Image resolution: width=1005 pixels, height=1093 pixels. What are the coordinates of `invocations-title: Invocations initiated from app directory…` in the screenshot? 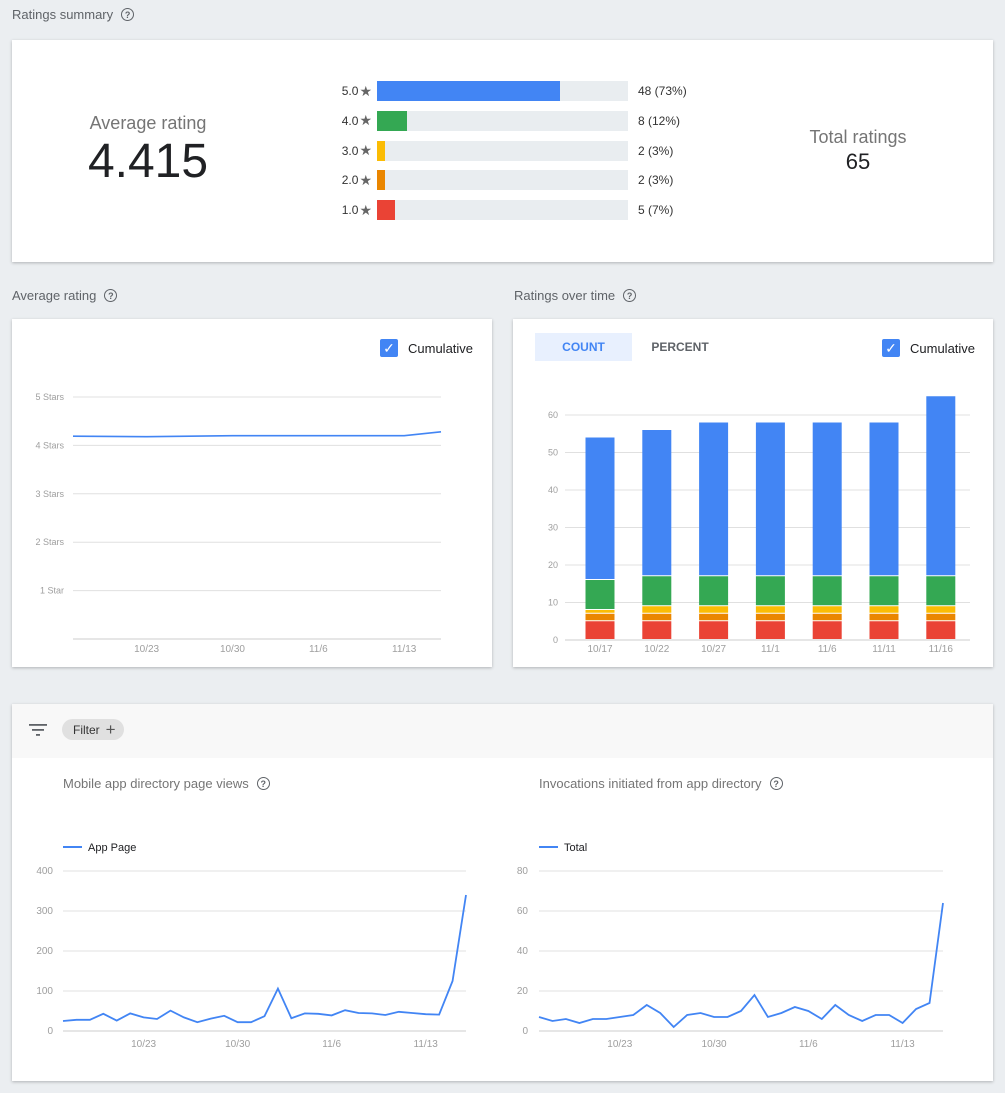 It's located at (661, 783).